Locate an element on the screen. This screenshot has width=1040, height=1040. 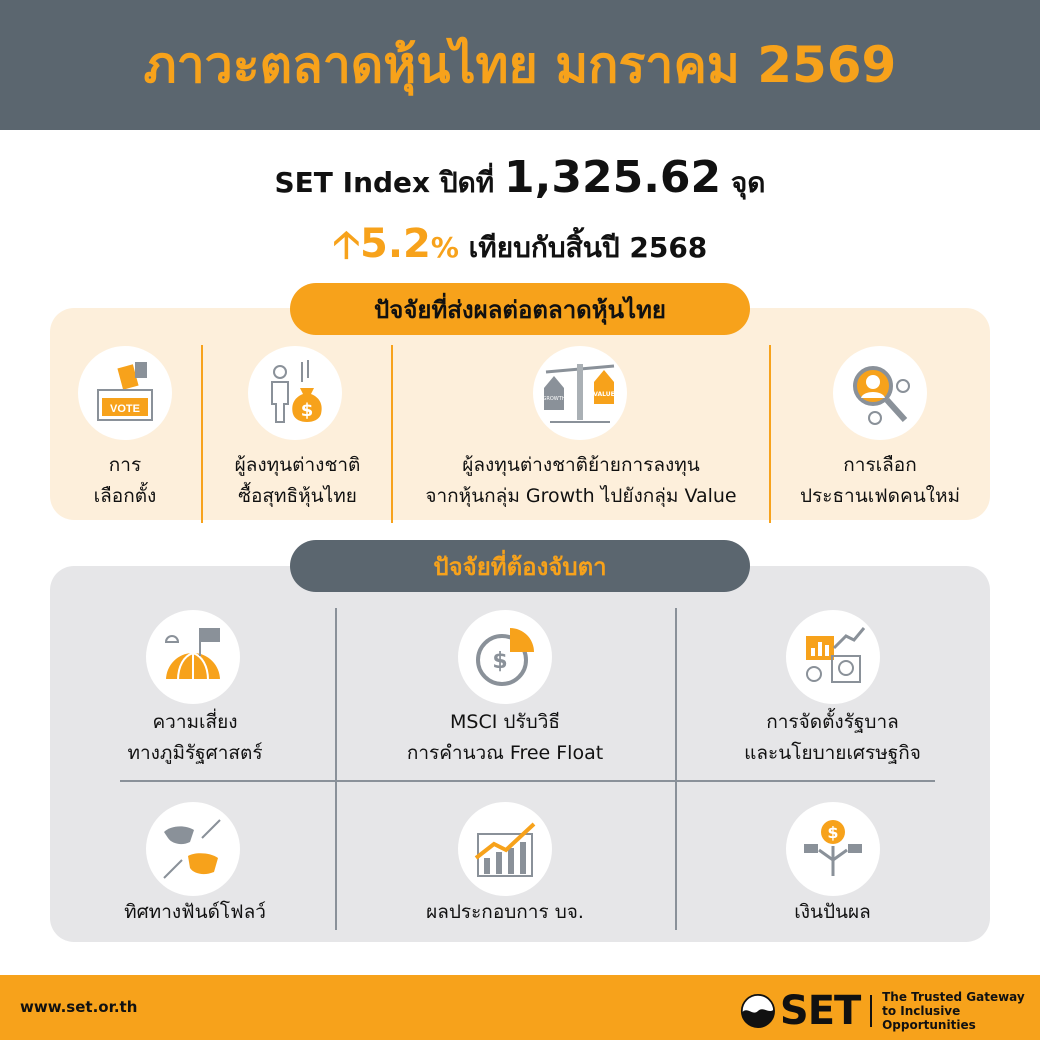
index-change: 🡡5.2% เทียบกับสิ้นปี 2568 is located at coordinates (520, 248).